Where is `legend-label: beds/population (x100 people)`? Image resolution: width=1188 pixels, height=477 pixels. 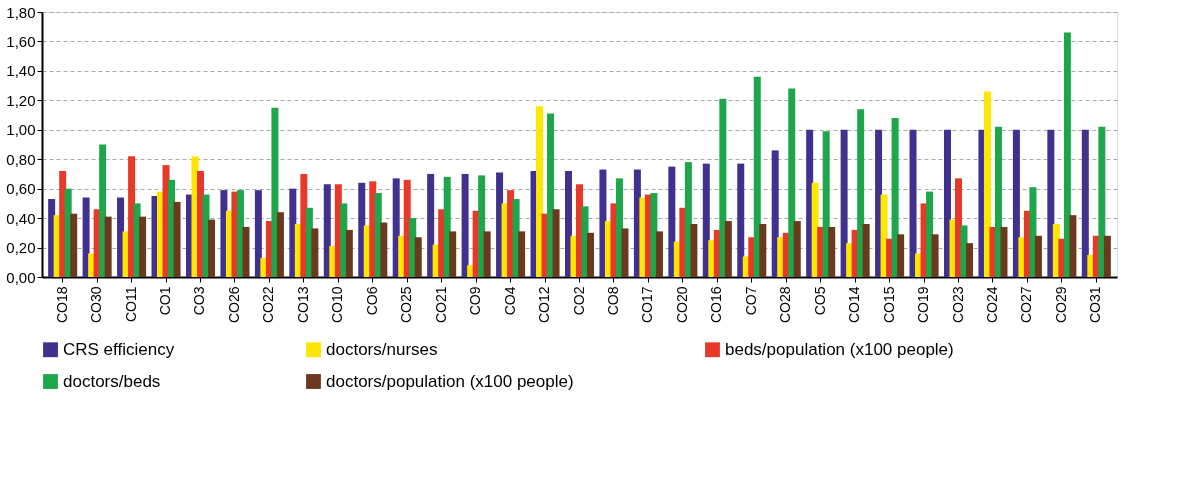
legend-label: beds/population (x100 people) is located at coordinates (839, 349).